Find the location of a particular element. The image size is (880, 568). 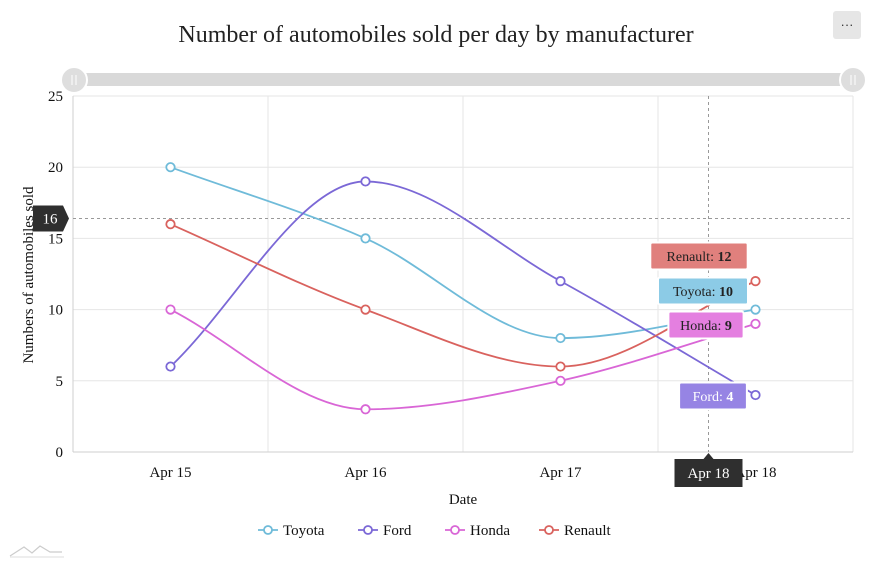

range-slider is located at coordinates (463, 80).